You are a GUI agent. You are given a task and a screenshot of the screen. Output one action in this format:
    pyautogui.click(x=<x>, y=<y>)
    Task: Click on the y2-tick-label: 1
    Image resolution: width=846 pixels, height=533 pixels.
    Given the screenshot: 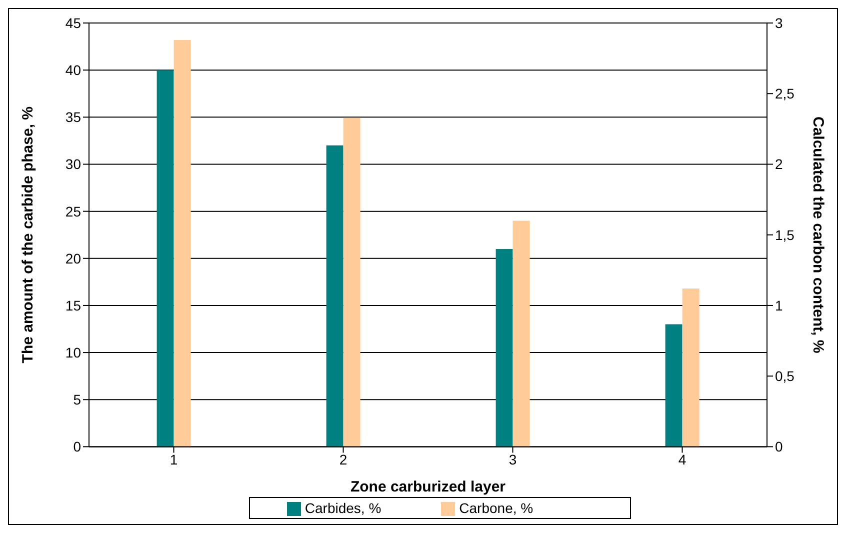 What is the action you would take?
    pyautogui.click(x=779, y=305)
    